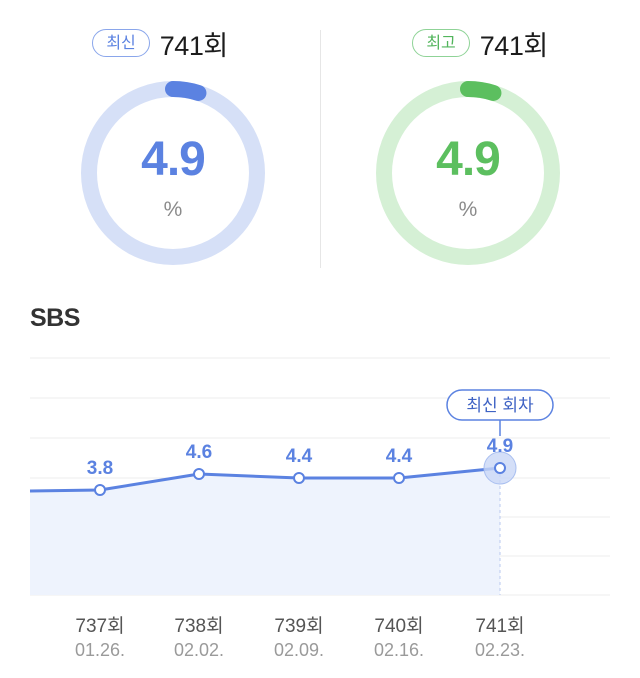  Describe the element at coordinates (55, 318) in the screenshot. I see `channel-title: SBS` at that location.